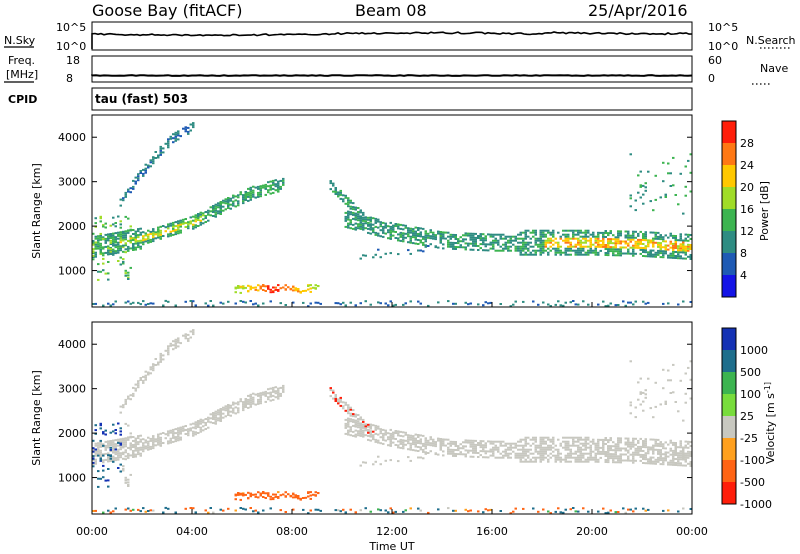  Describe the element at coordinates (192, 531) in the screenshot. I see `x-tick-label: 04:00` at that location.